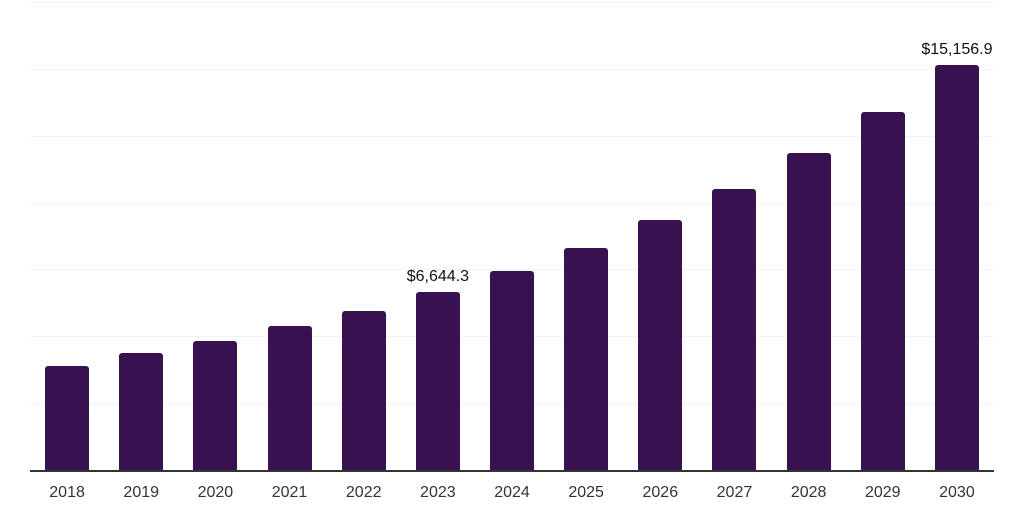 This screenshot has height=512, width=1024. What do you see at coordinates (363, 390) in the screenshot?
I see `bar-2022` at bounding box center [363, 390].